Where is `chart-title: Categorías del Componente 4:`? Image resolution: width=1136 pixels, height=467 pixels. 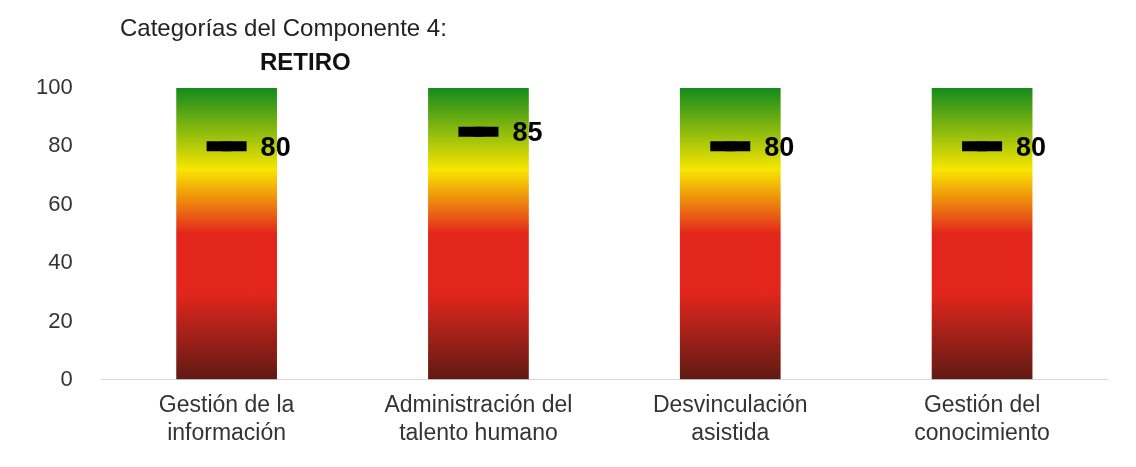
chart-title: Categorías del Componente 4: is located at coordinates (283, 28).